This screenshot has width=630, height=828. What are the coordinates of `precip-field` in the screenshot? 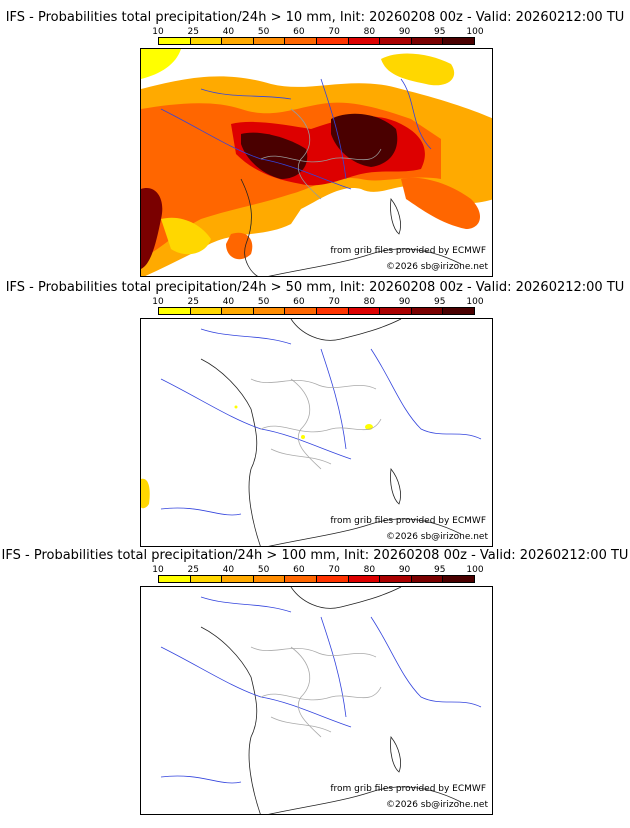 It's located at (257, 457).